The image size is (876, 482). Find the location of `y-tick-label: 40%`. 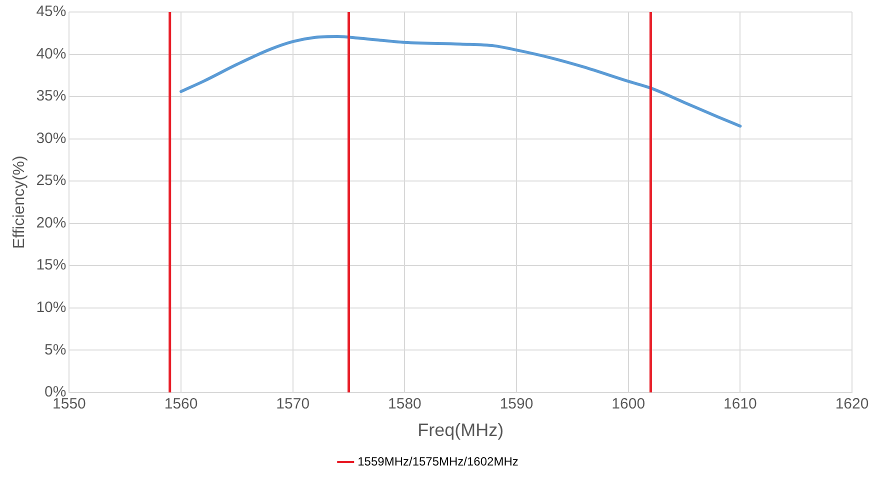

y-tick-label: 40% is located at coordinates (51, 53).